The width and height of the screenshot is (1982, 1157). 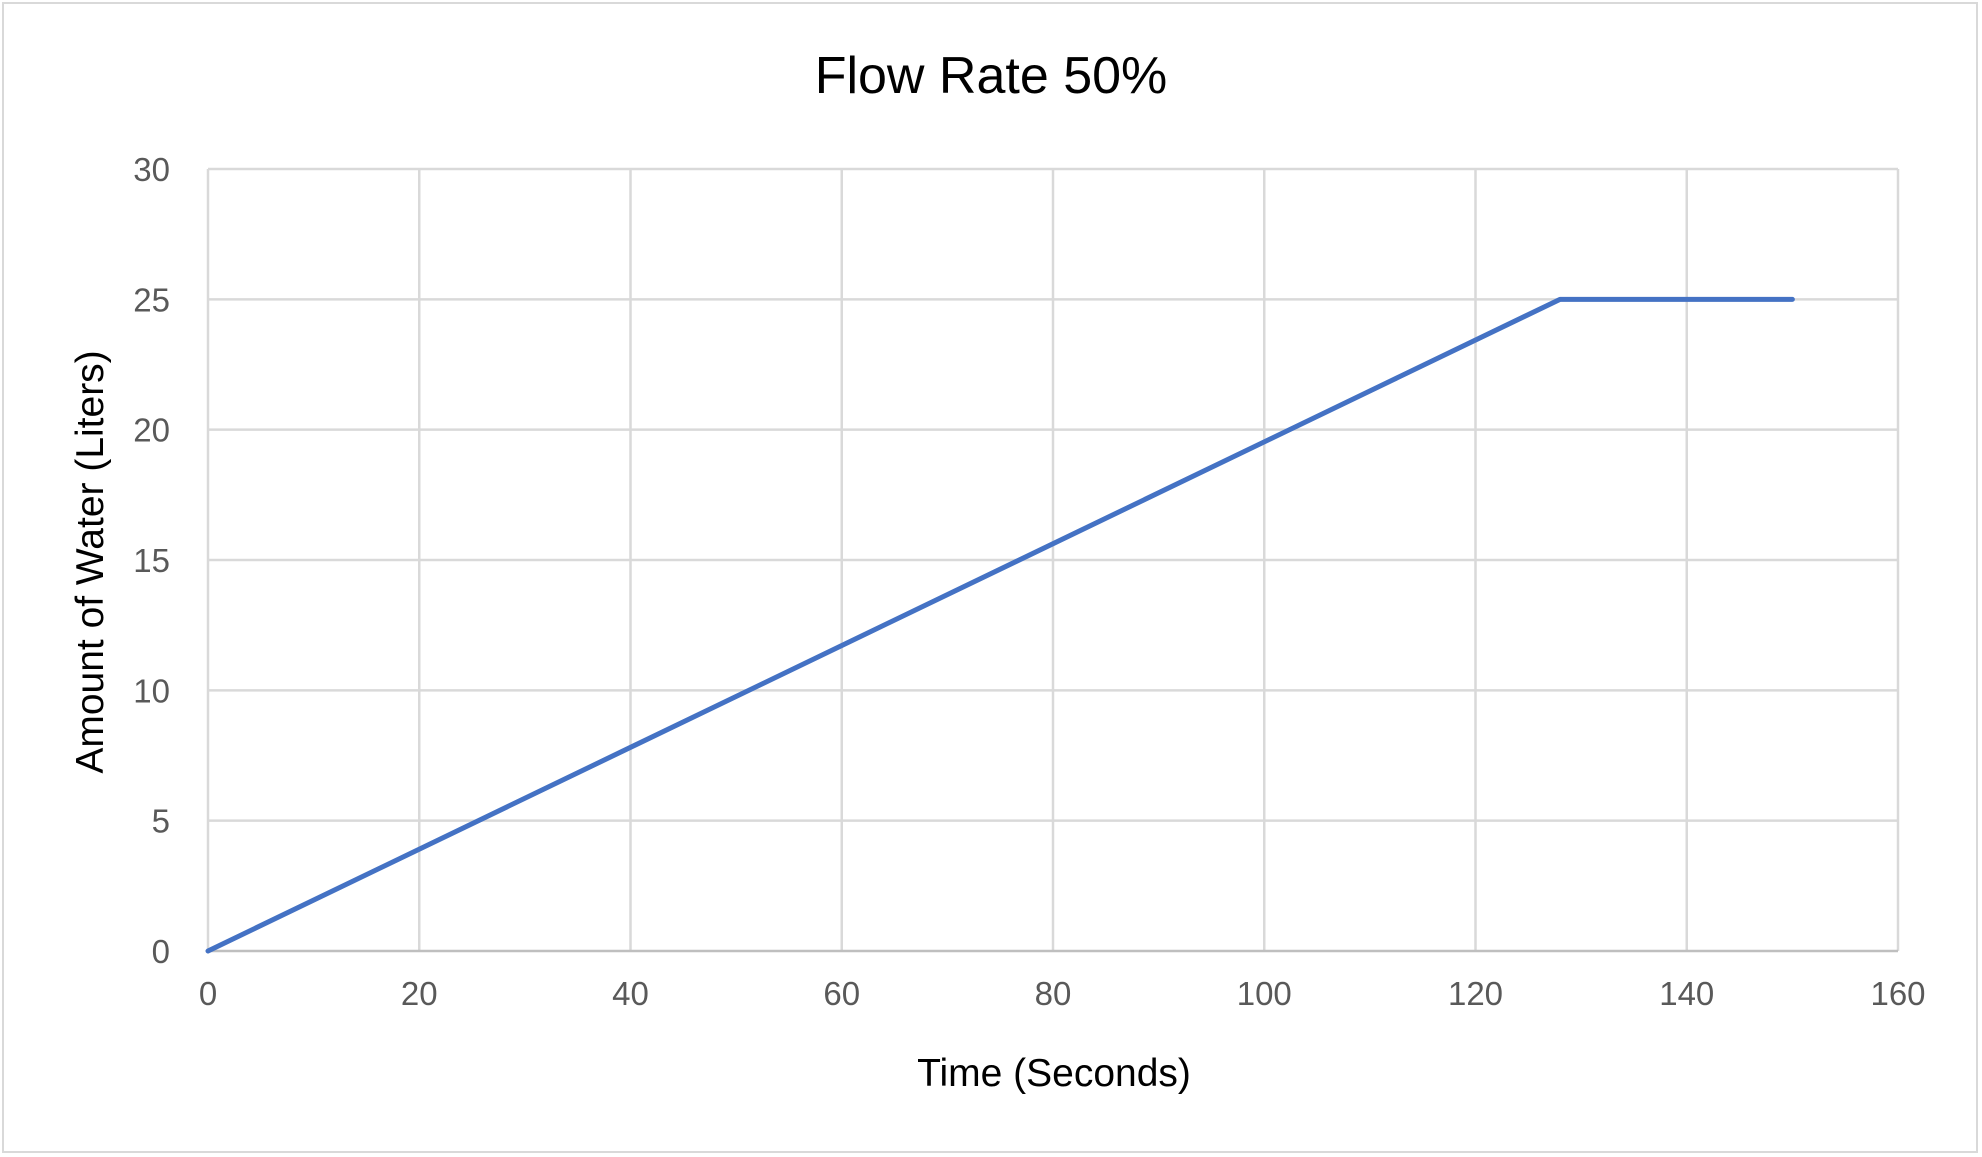 What do you see at coordinates (630, 993) in the screenshot?
I see `x-tick-label: 40` at bounding box center [630, 993].